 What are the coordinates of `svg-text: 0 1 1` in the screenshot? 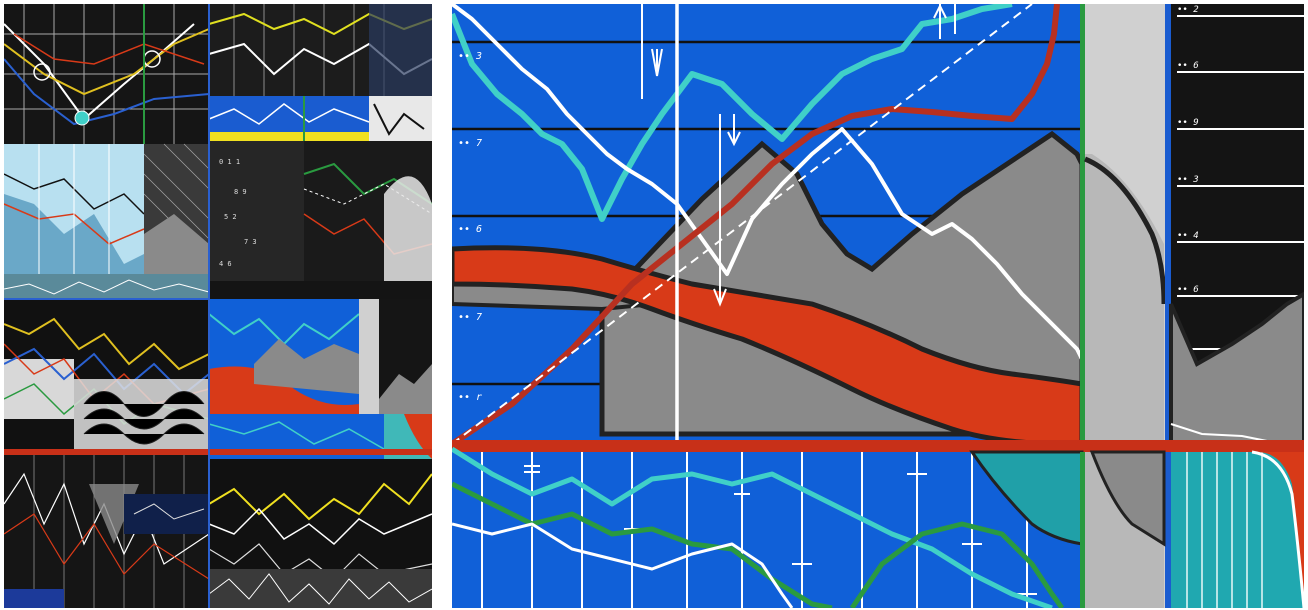 It's located at (229, 162).